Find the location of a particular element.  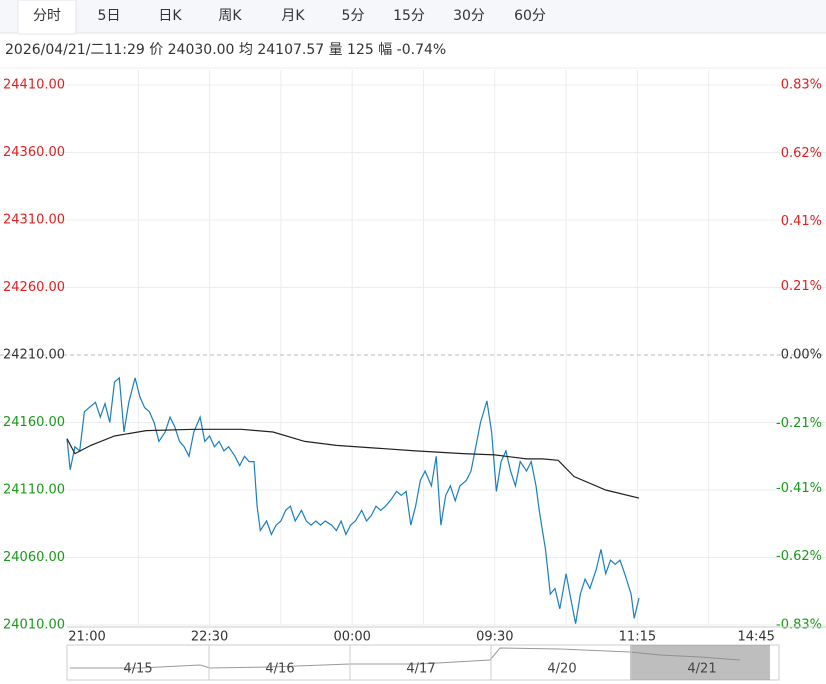

y2-tick-label: 0.41% is located at coordinates (801, 221).